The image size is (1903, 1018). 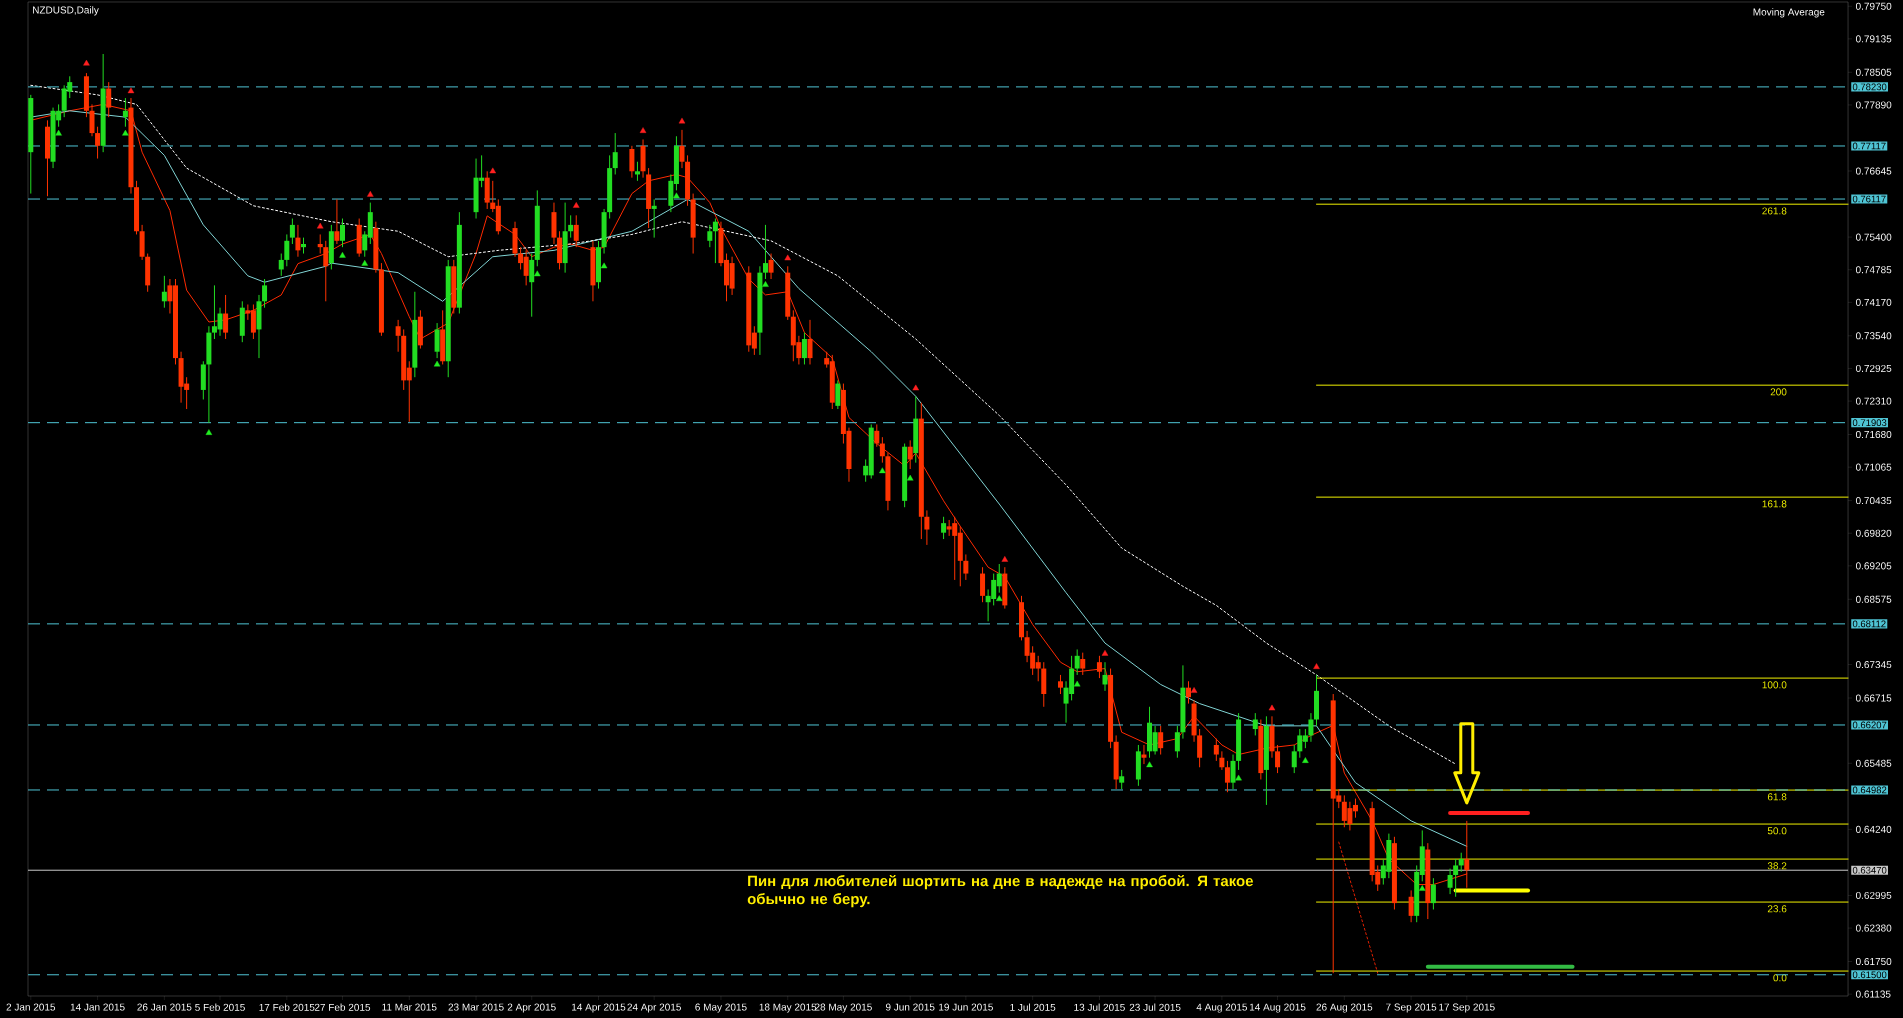 I want to click on series-label: 0.0, so click(x=1780, y=978).